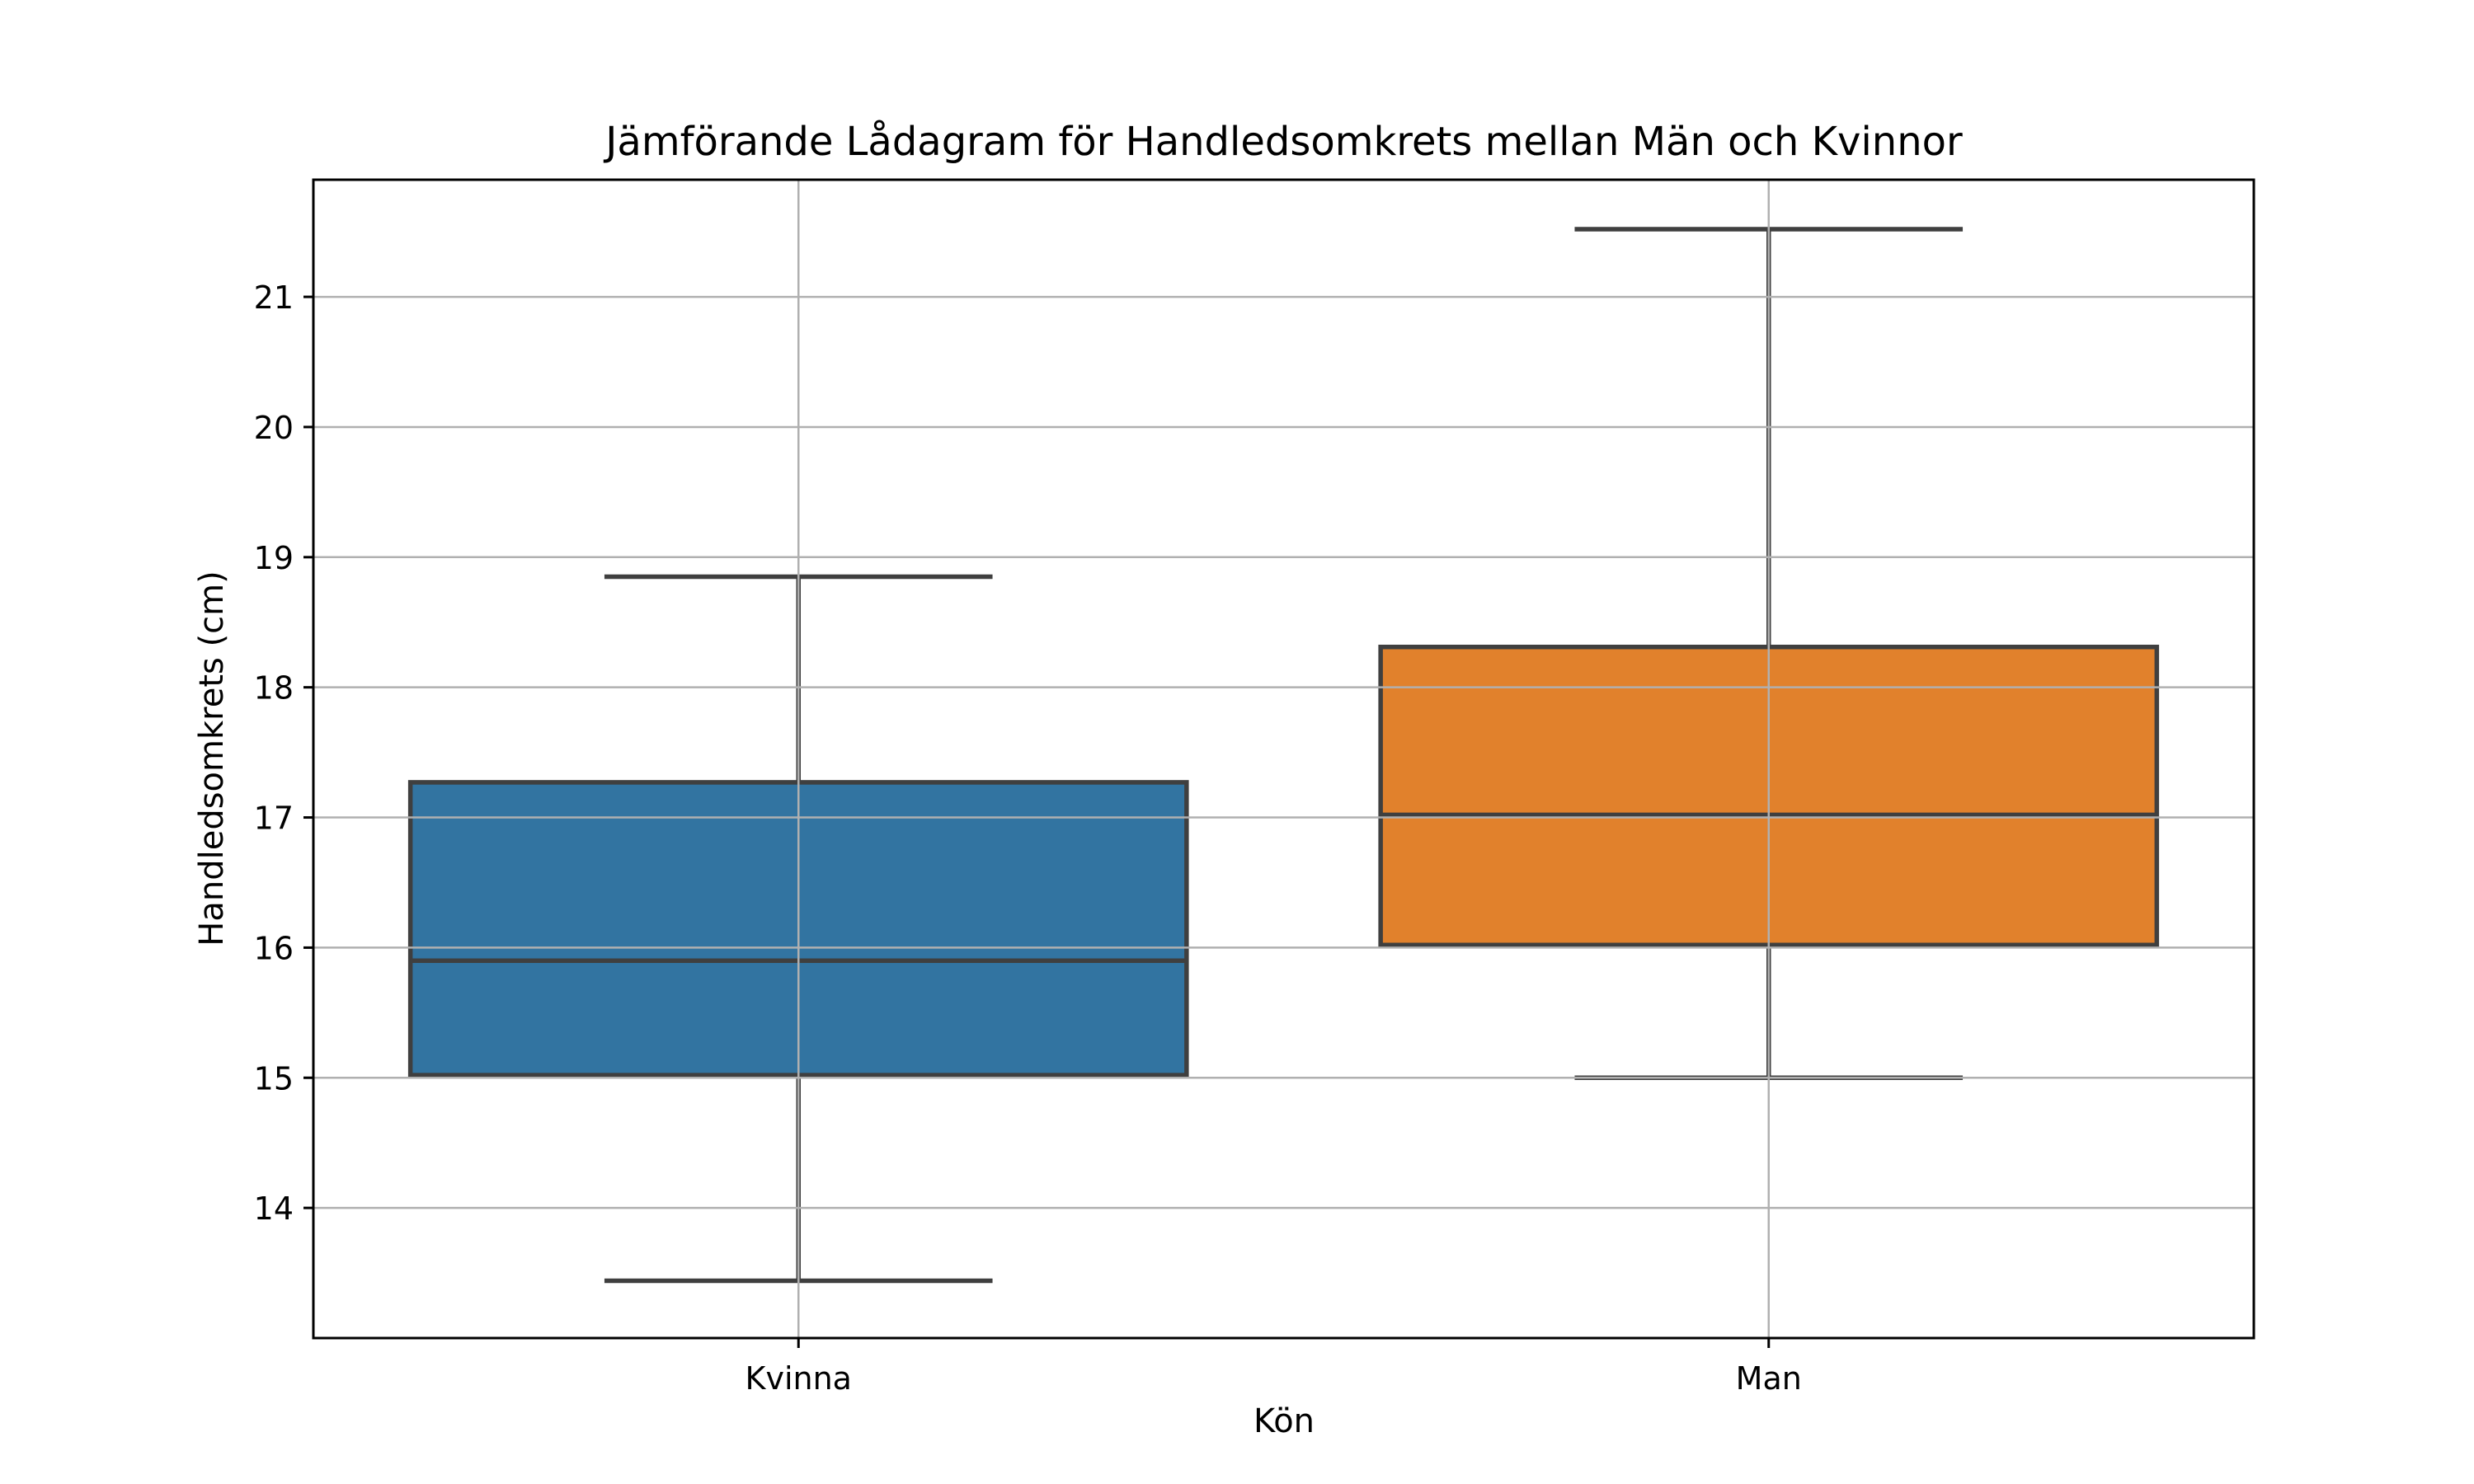 This screenshot has height=1484, width=2474. What do you see at coordinates (1769, 1378) in the screenshot?
I see `x-tick-label: Man` at bounding box center [1769, 1378].